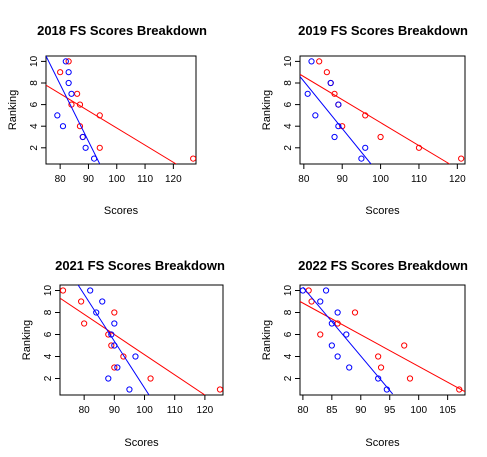 The height and width of the screenshot is (457, 487). Describe the element at coordinates (447, 410) in the screenshot. I see `x-tick-label: 105` at that location.